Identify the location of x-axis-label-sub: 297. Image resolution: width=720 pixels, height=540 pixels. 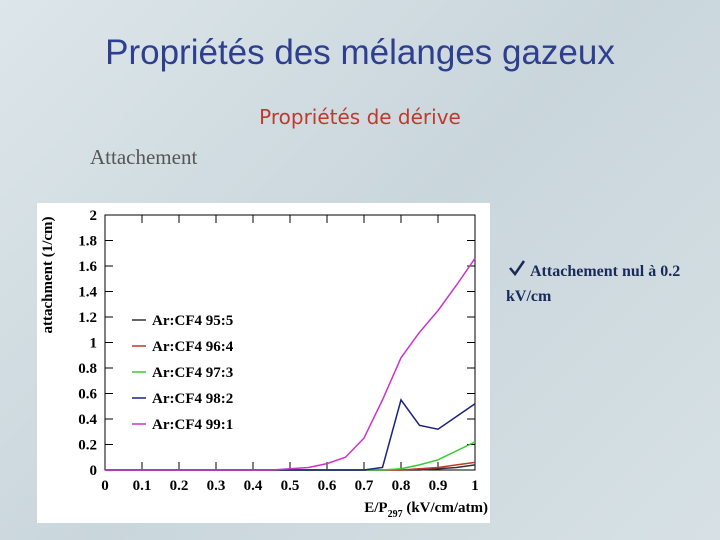
(395, 514).